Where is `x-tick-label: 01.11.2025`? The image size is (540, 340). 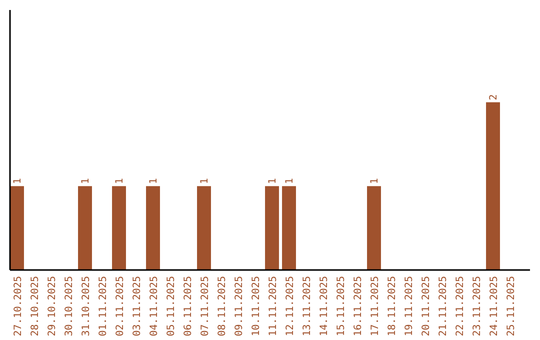 x-tick-label: 01.11.2025 is located at coordinates (103, 306).